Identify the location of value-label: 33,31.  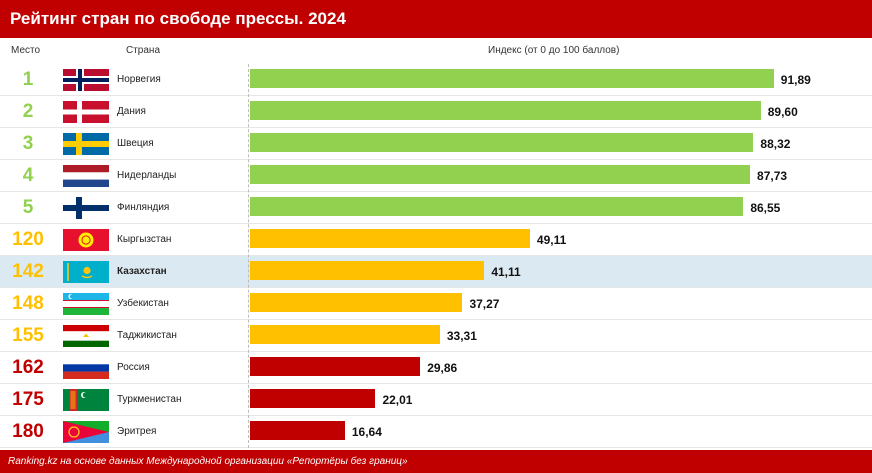
(461, 336).